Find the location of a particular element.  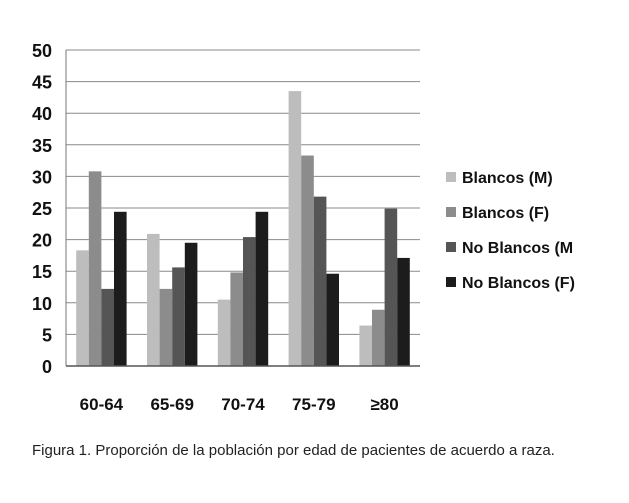

y-tick-label: 10 is located at coordinates (42, 304).